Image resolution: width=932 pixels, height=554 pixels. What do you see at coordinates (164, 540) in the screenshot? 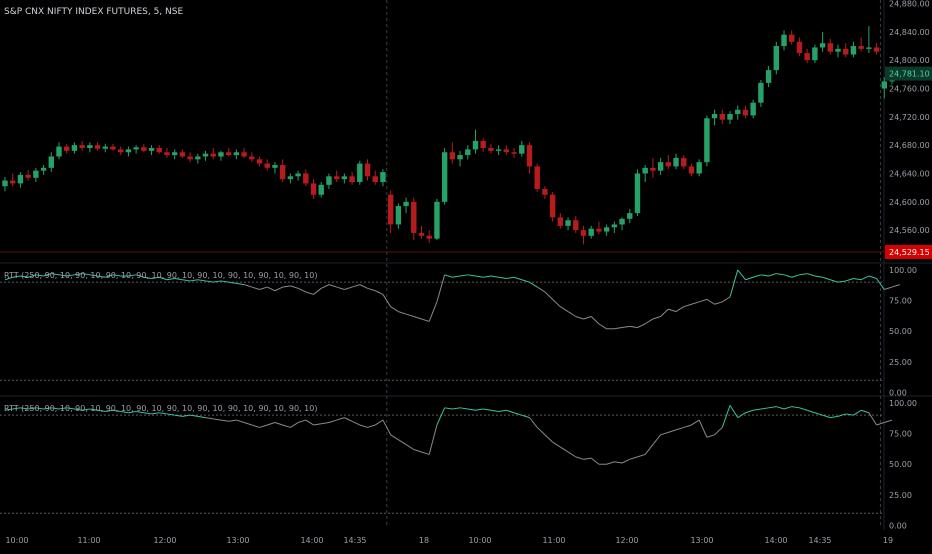
I see `time-tick-label: 12:00` at bounding box center [164, 540].